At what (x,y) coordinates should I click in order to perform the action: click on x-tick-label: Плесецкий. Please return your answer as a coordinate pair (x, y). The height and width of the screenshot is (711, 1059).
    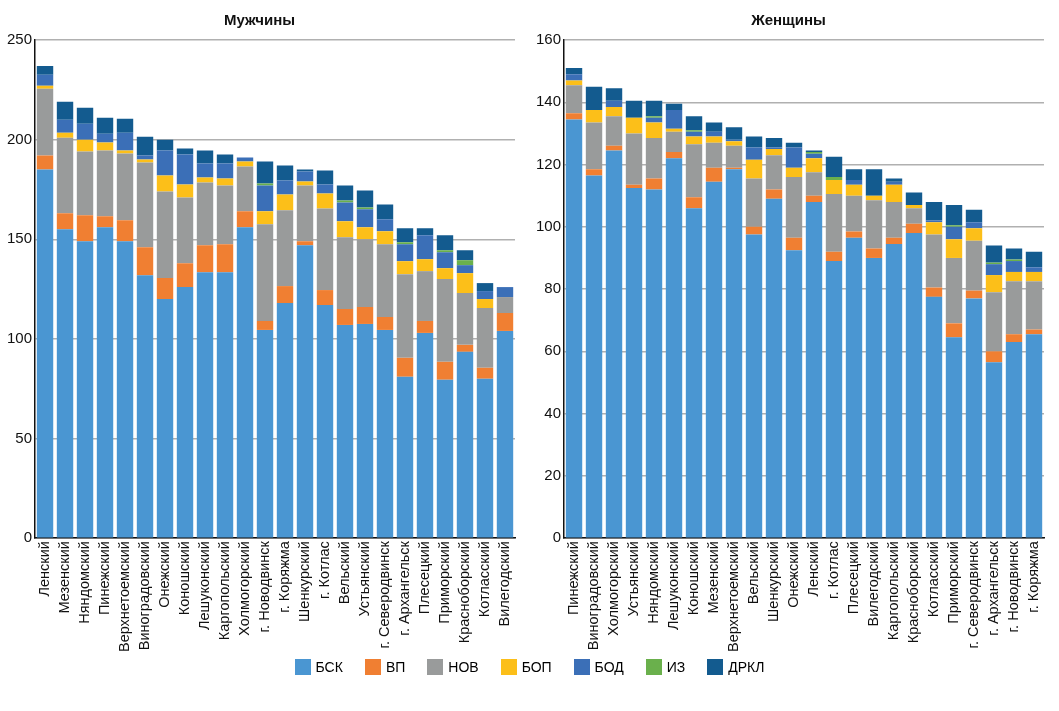
    Looking at the image, I should click on (424, 578).